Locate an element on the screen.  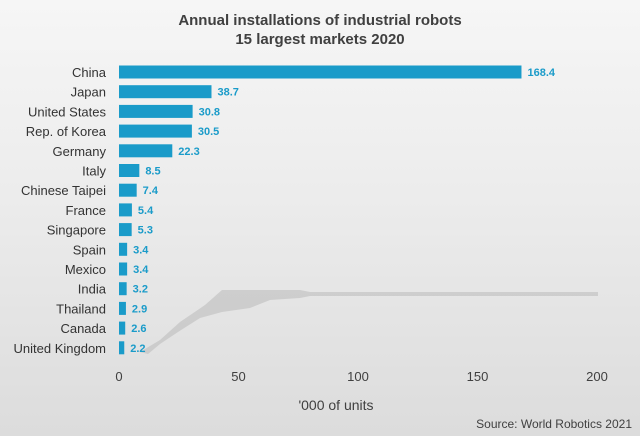
value-label: 7.4 is located at coordinates (151, 191).